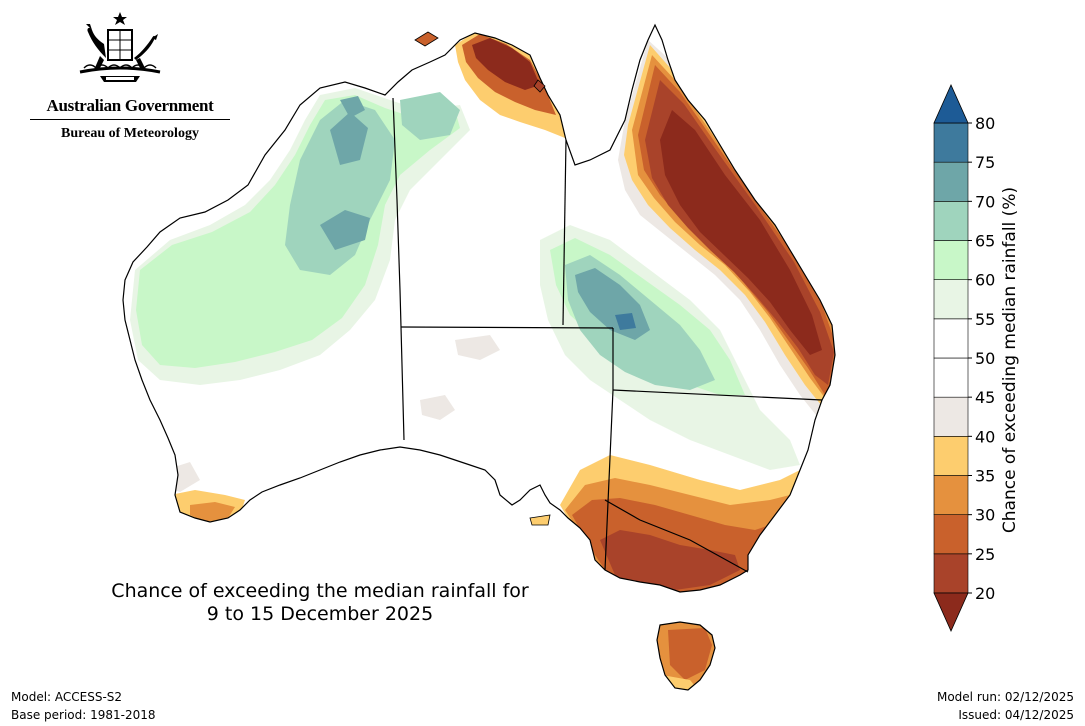 The height and width of the screenshot is (726, 1085). What do you see at coordinates (398, 269) in the screenshot?
I see `border-wa` at bounding box center [398, 269].